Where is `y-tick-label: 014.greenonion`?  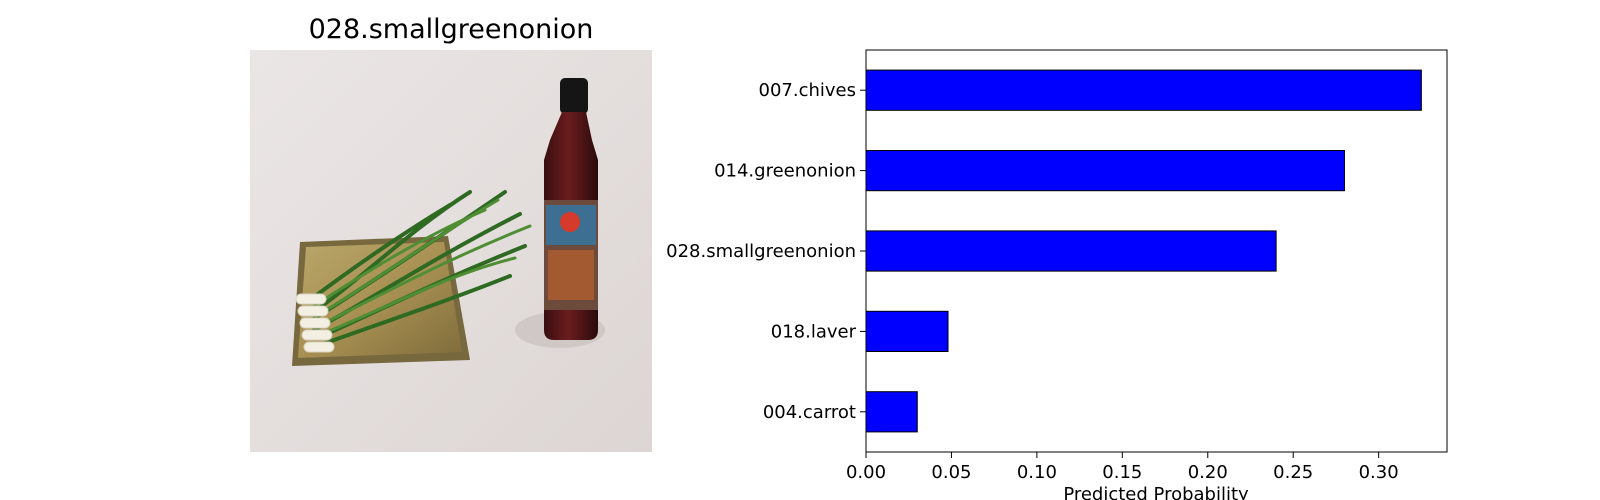
y-tick-label: 014.greenonion is located at coordinates (785, 171).